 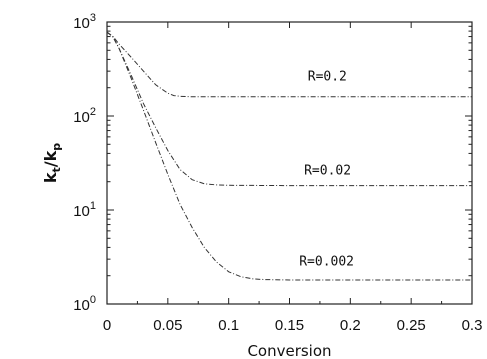 I want to click on x-tick-label: 0.25, so click(x=411, y=325).